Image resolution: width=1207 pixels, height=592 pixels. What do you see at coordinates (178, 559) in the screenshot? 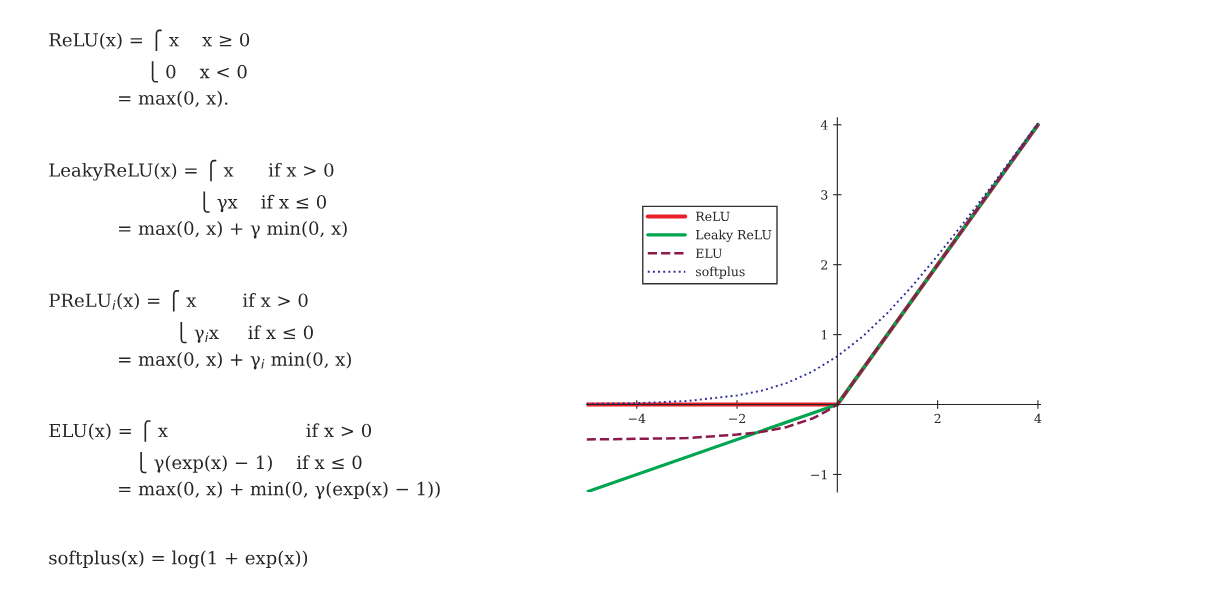
I see `text: softplus(x) = log(1 + exp(x))` at bounding box center [178, 559].